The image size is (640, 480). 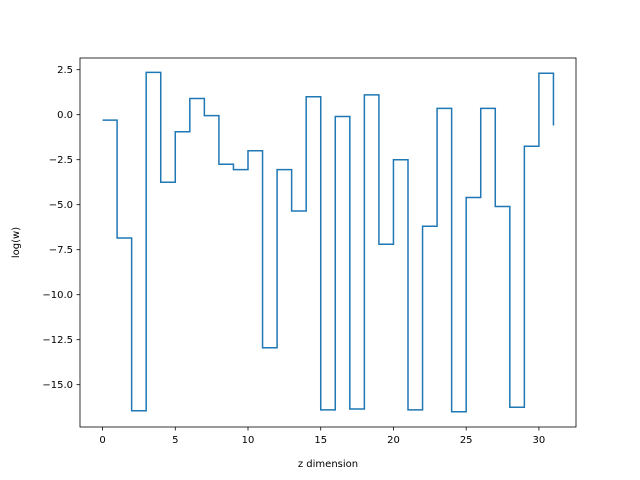 I want to click on y-tick-label: −5.0, so click(x=61, y=205).